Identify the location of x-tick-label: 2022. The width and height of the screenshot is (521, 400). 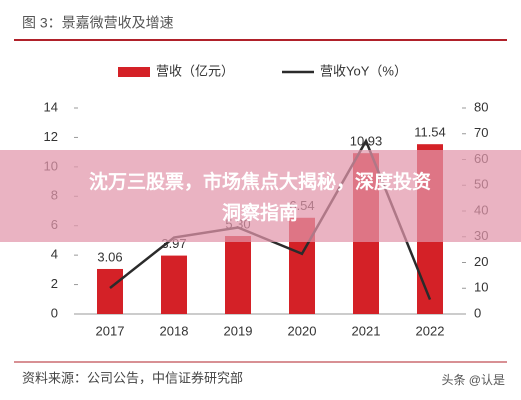
(430, 330).